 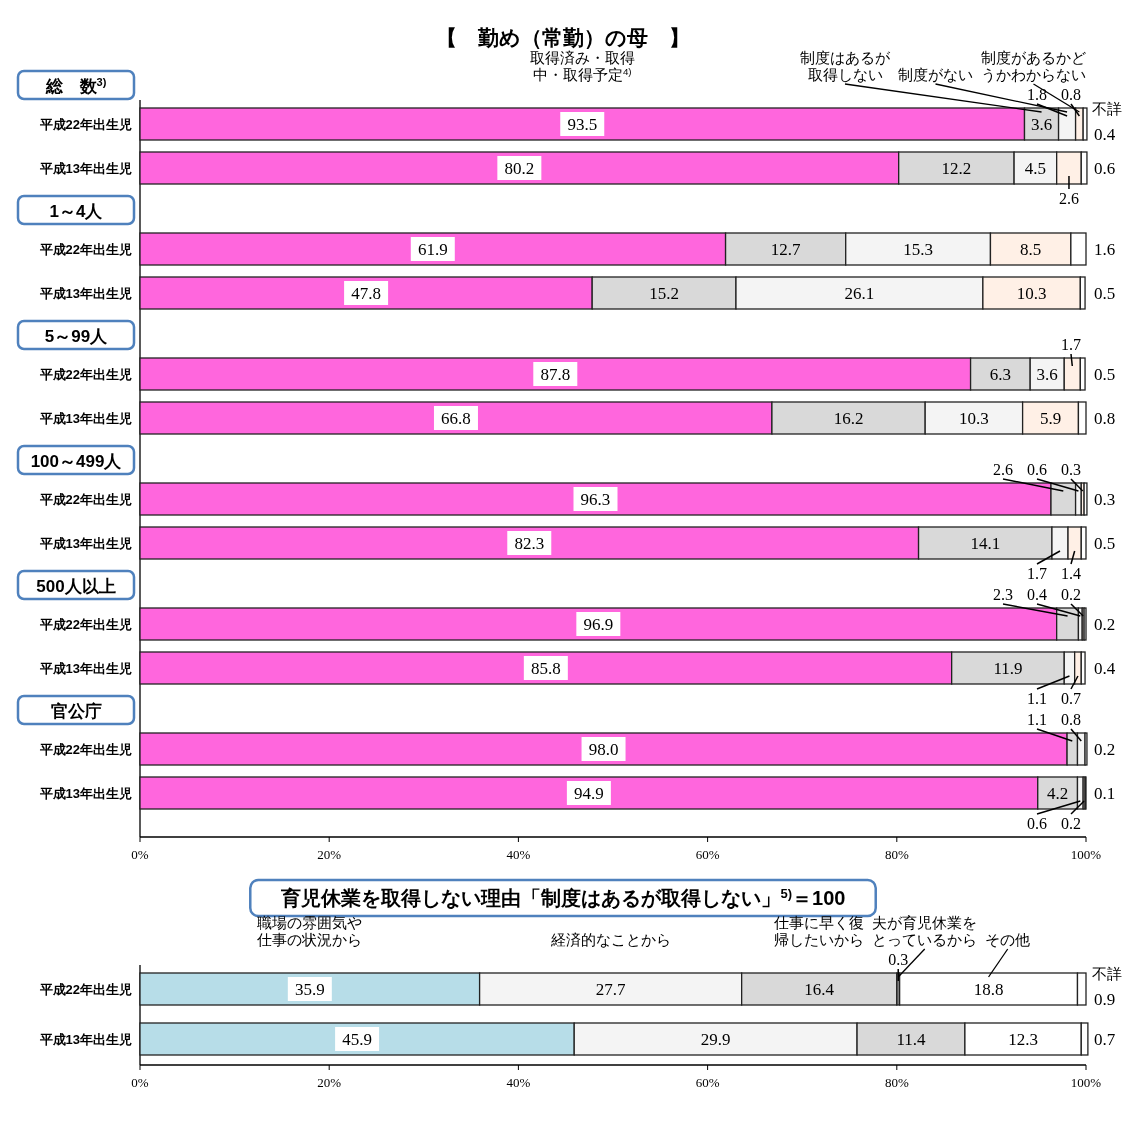 What do you see at coordinates (1071, 573) in the screenshot?
I see `data-label: 1.4` at bounding box center [1071, 573].